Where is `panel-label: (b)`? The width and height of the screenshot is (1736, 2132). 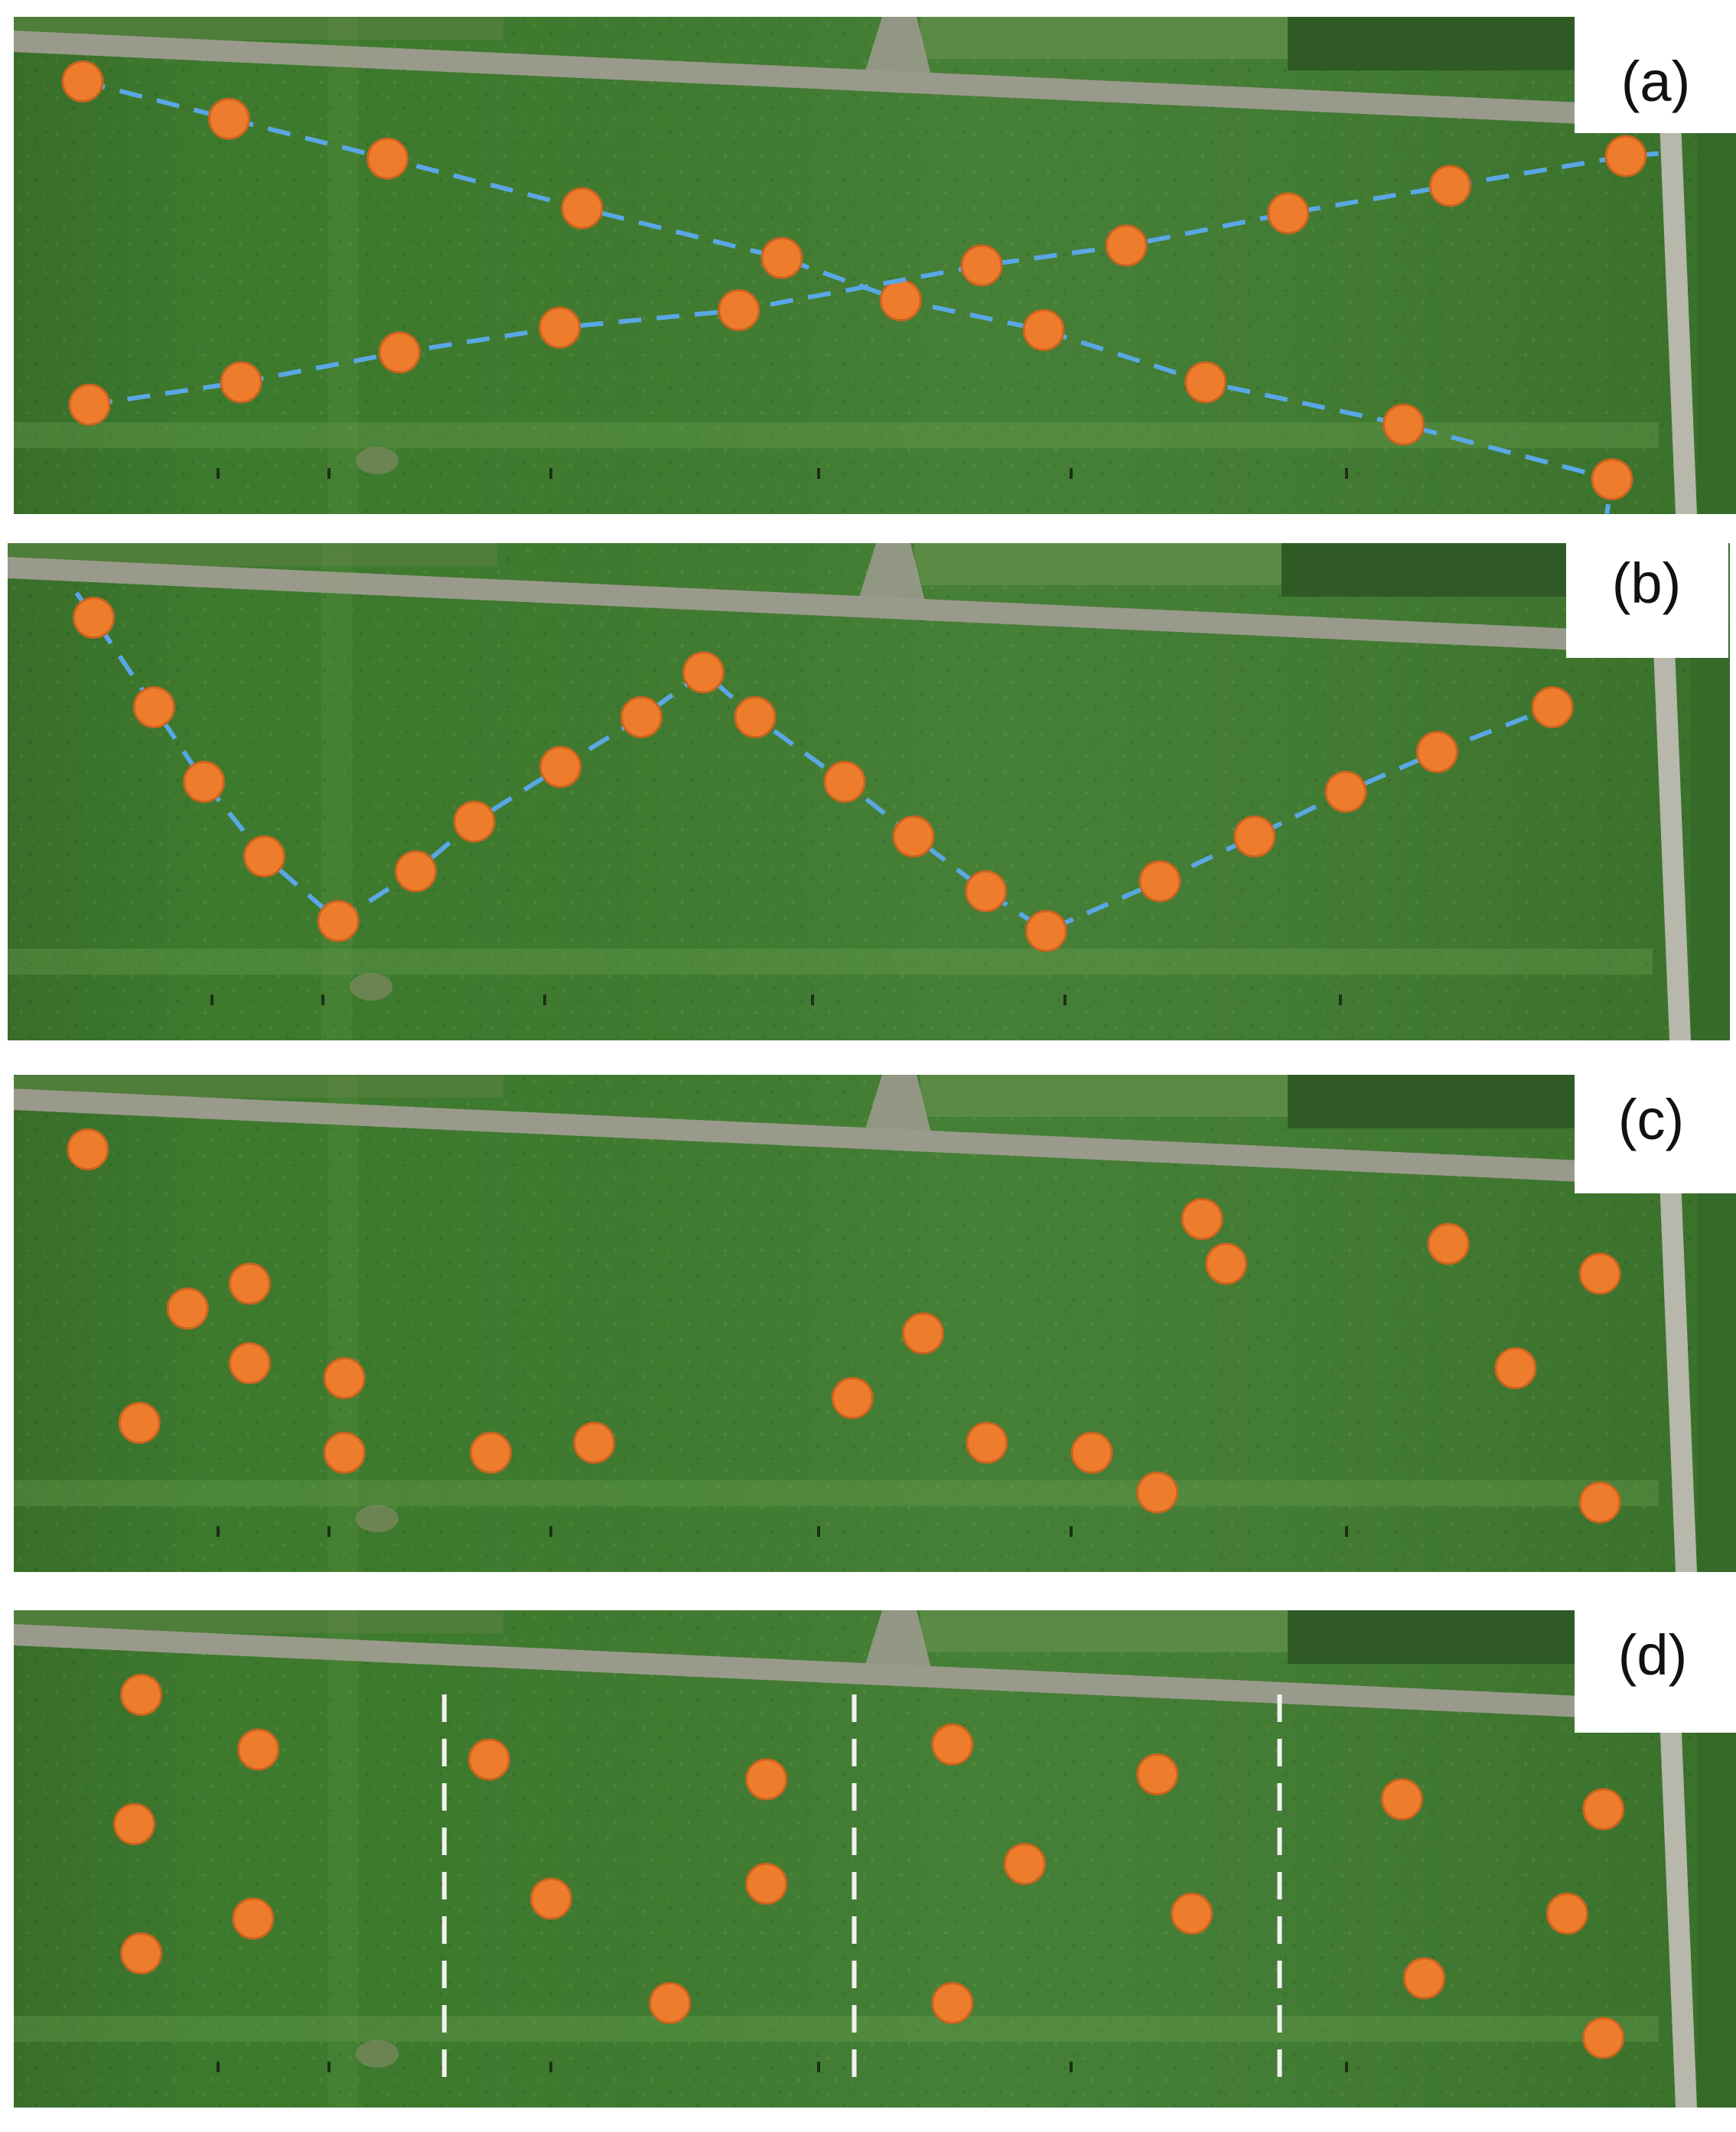
panel-label: (b) is located at coordinates (1646, 583).